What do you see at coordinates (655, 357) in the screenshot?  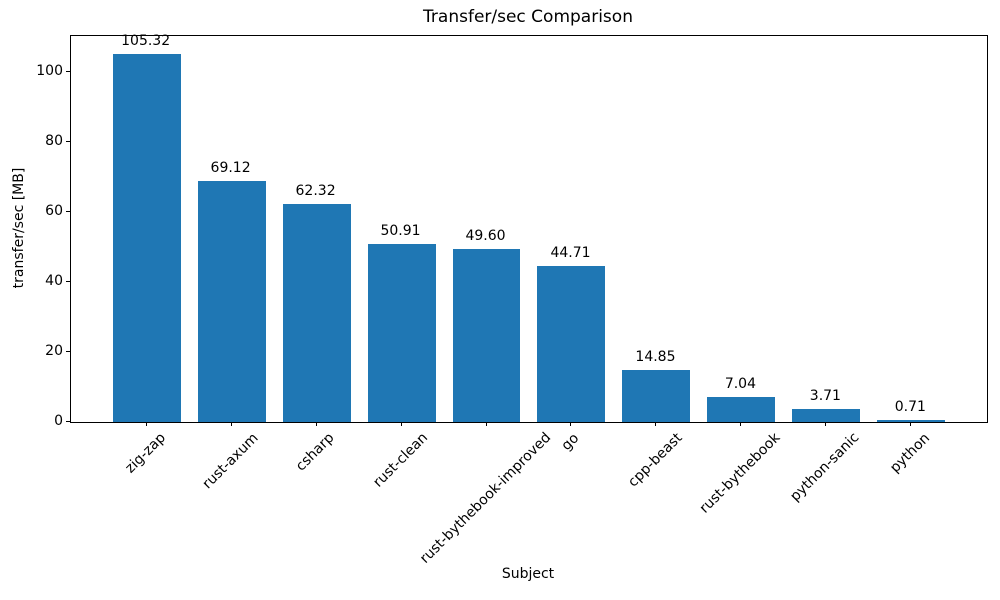 I see `bar-value-label: 14.85` at bounding box center [655, 357].